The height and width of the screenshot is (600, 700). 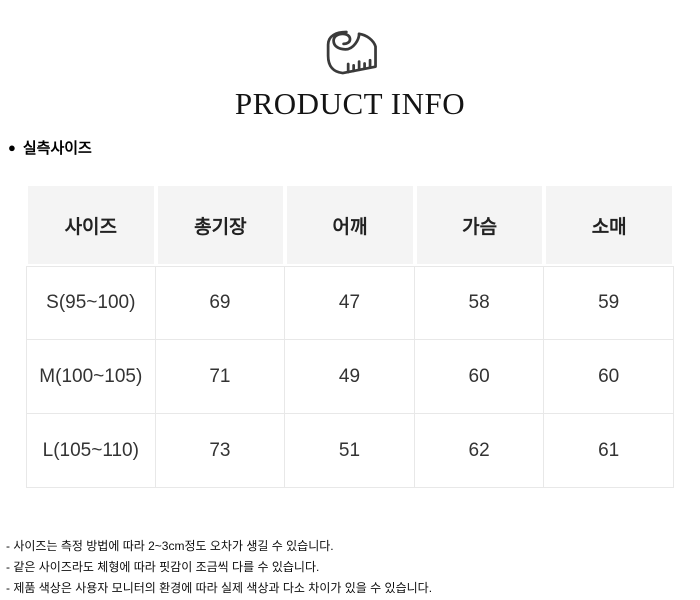 What do you see at coordinates (479, 225) in the screenshot?
I see `col-header-chest: 가슴` at bounding box center [479, 225].